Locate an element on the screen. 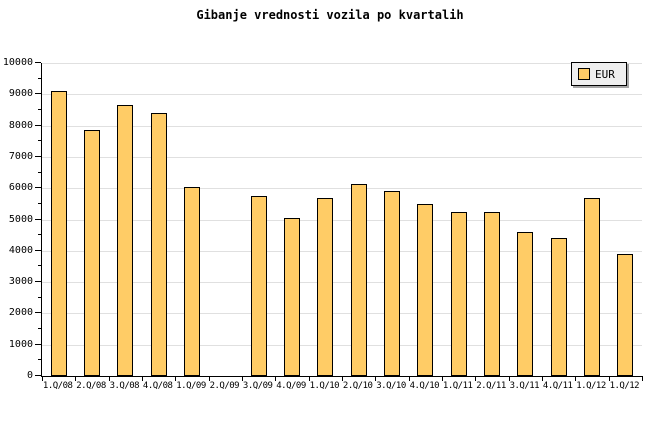 The height and width of the screenshot is (440, 660). x-axis-tick-label: 3.Q/09 is located at coordinates (257, 386).